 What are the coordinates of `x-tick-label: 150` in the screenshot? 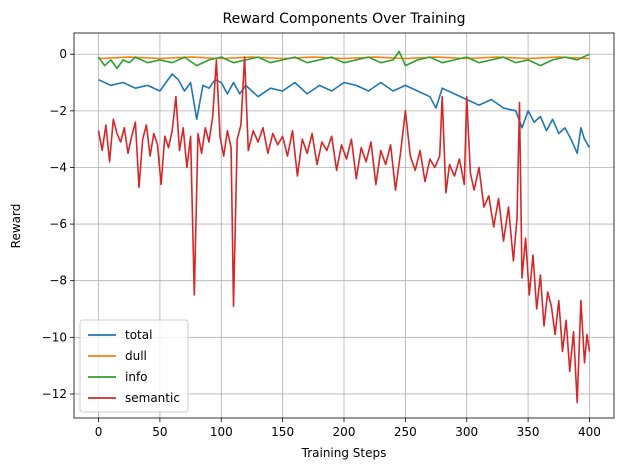 It's located at (282, 432).